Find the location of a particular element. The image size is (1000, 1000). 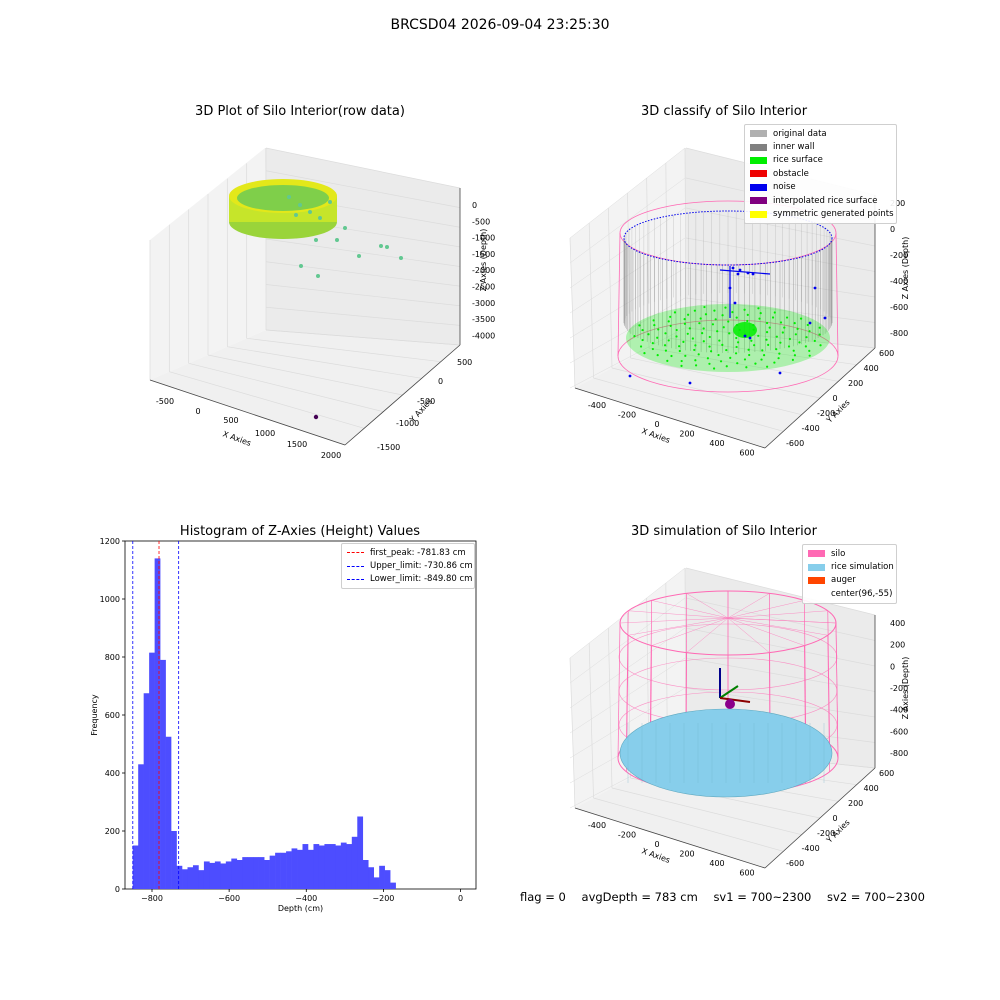

legend-label: rice surface is located at coordinates (798, 160).